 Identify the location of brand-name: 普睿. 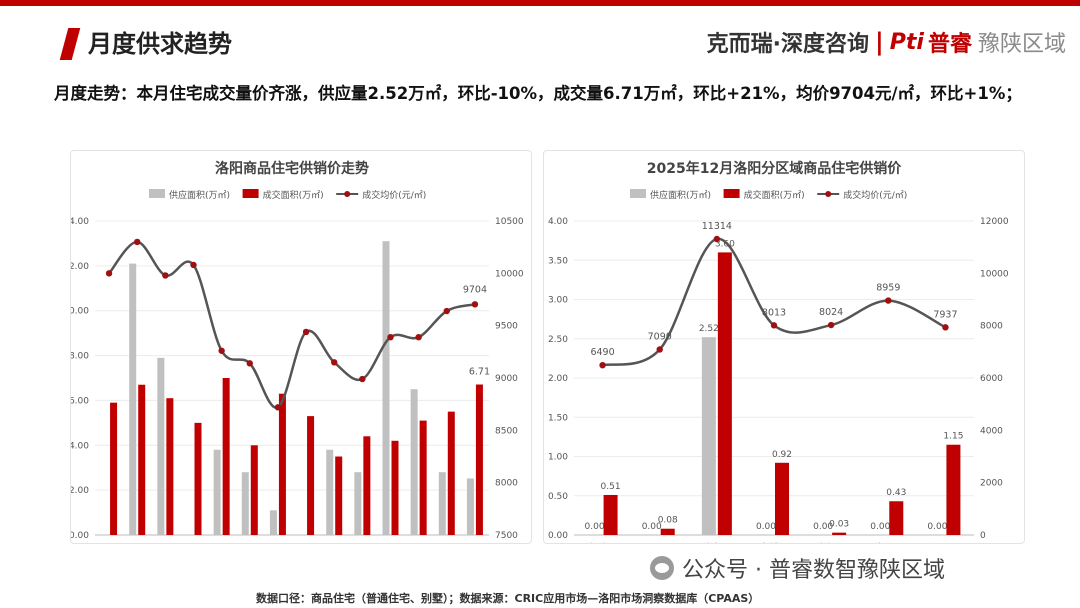
(949, 44).